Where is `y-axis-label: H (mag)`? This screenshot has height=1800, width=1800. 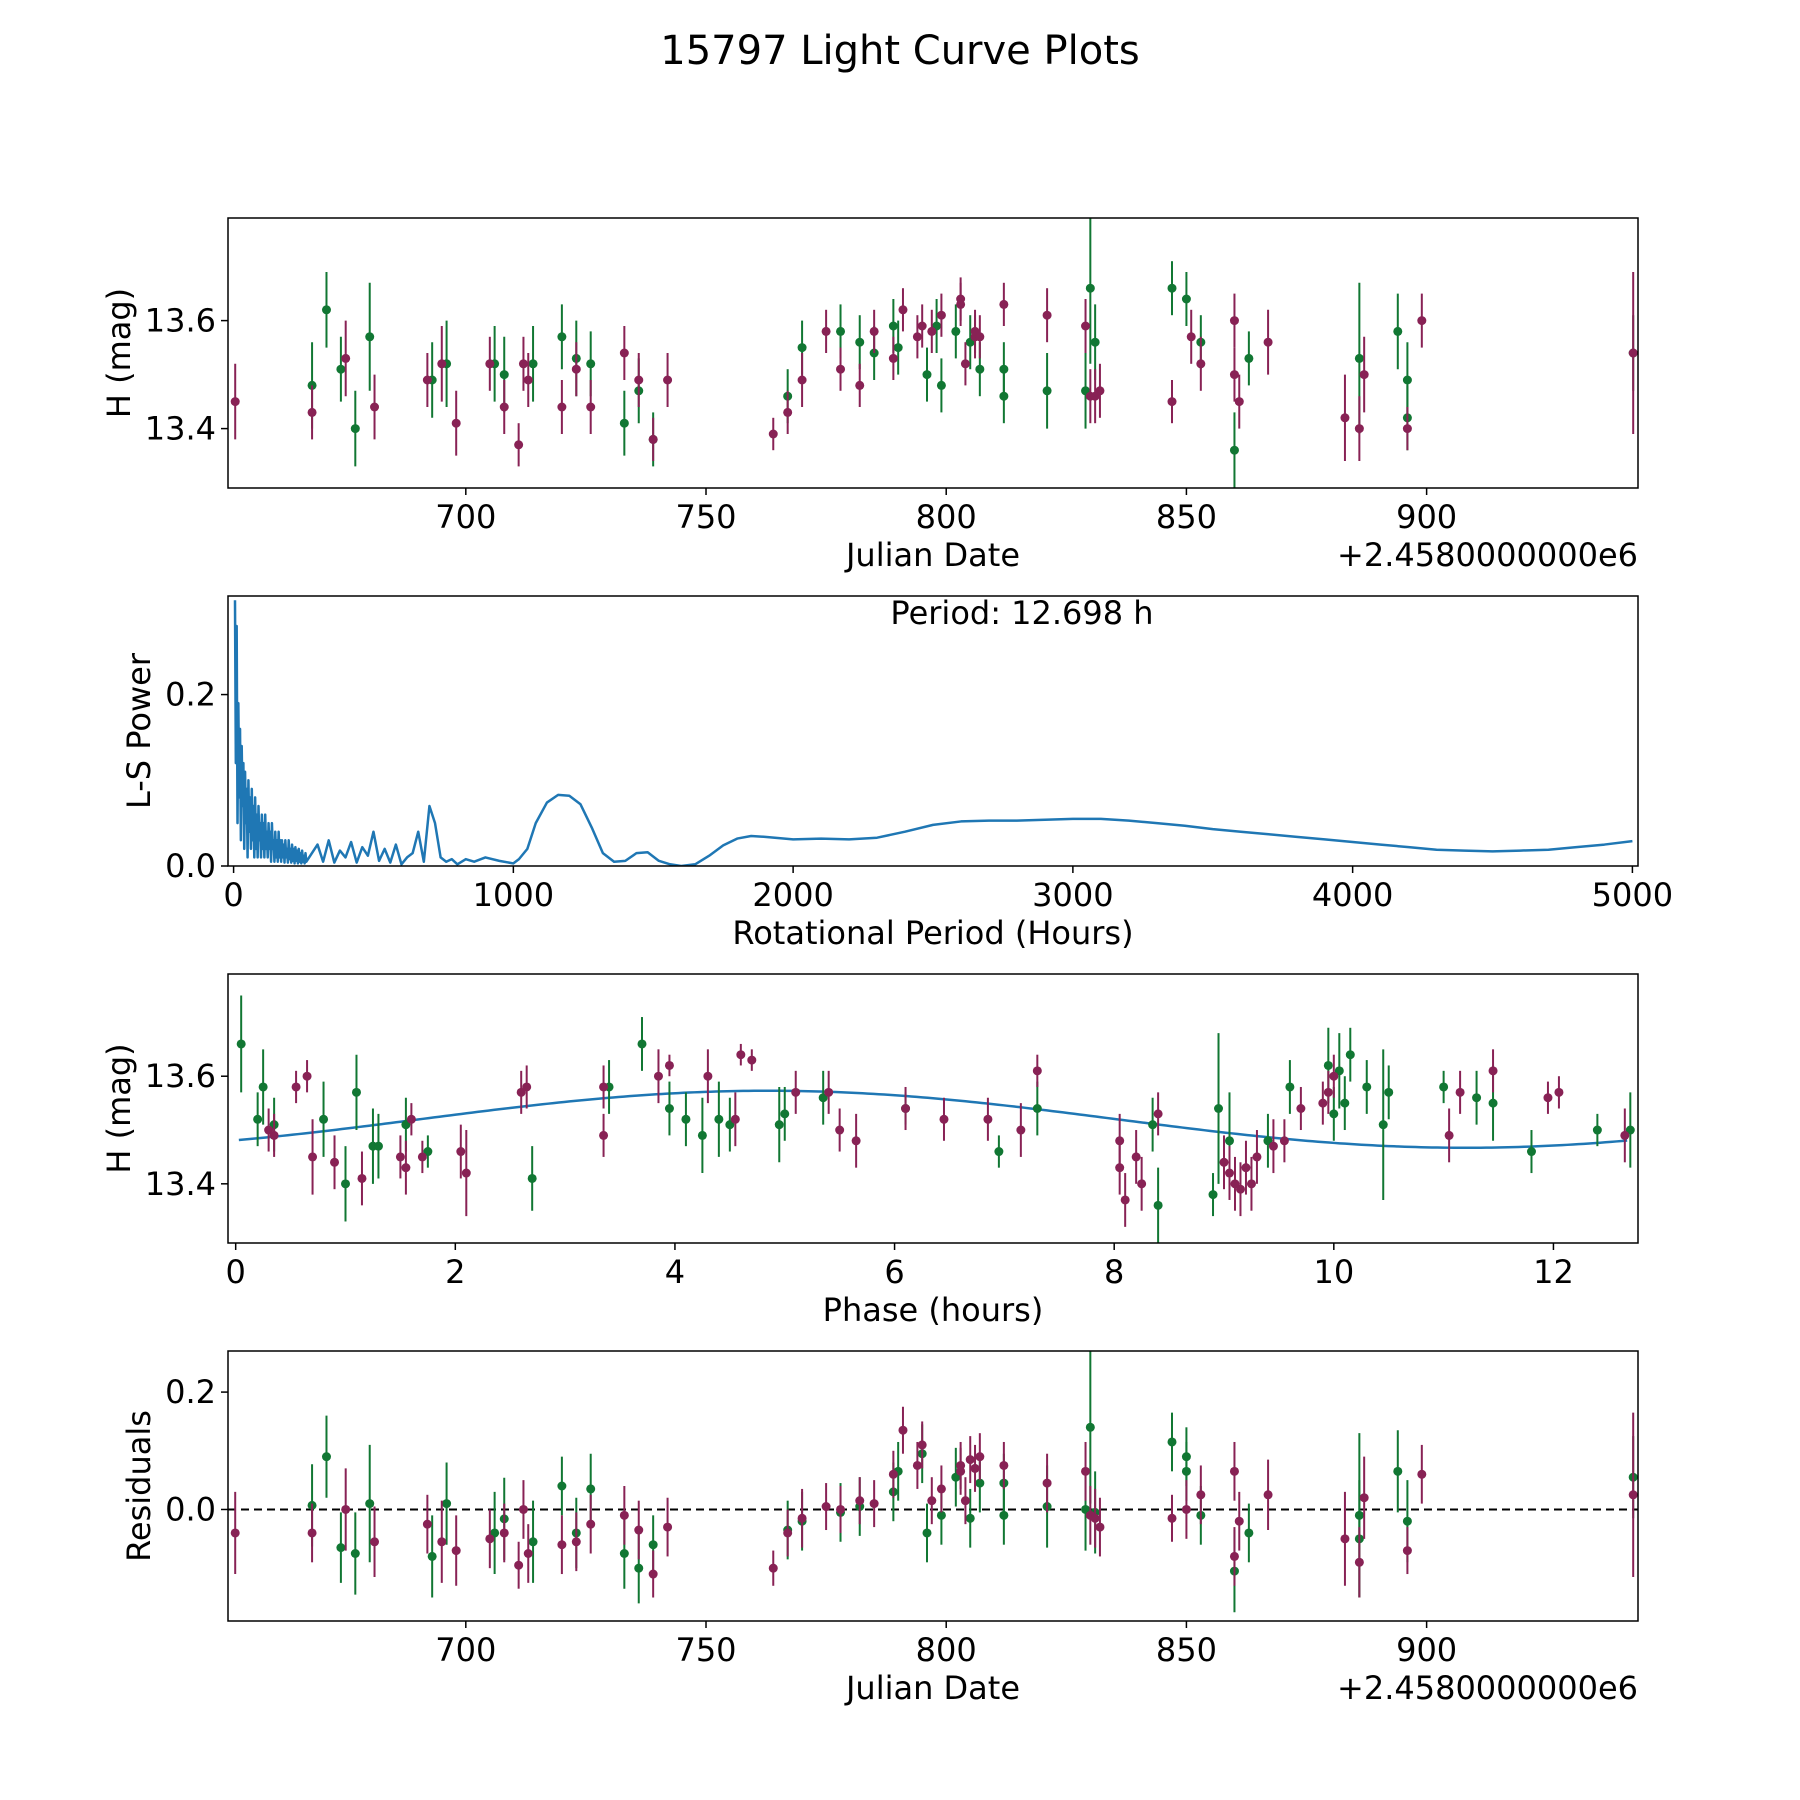
y-axis-label: H (mag) is located at coordinates (119, 1108).